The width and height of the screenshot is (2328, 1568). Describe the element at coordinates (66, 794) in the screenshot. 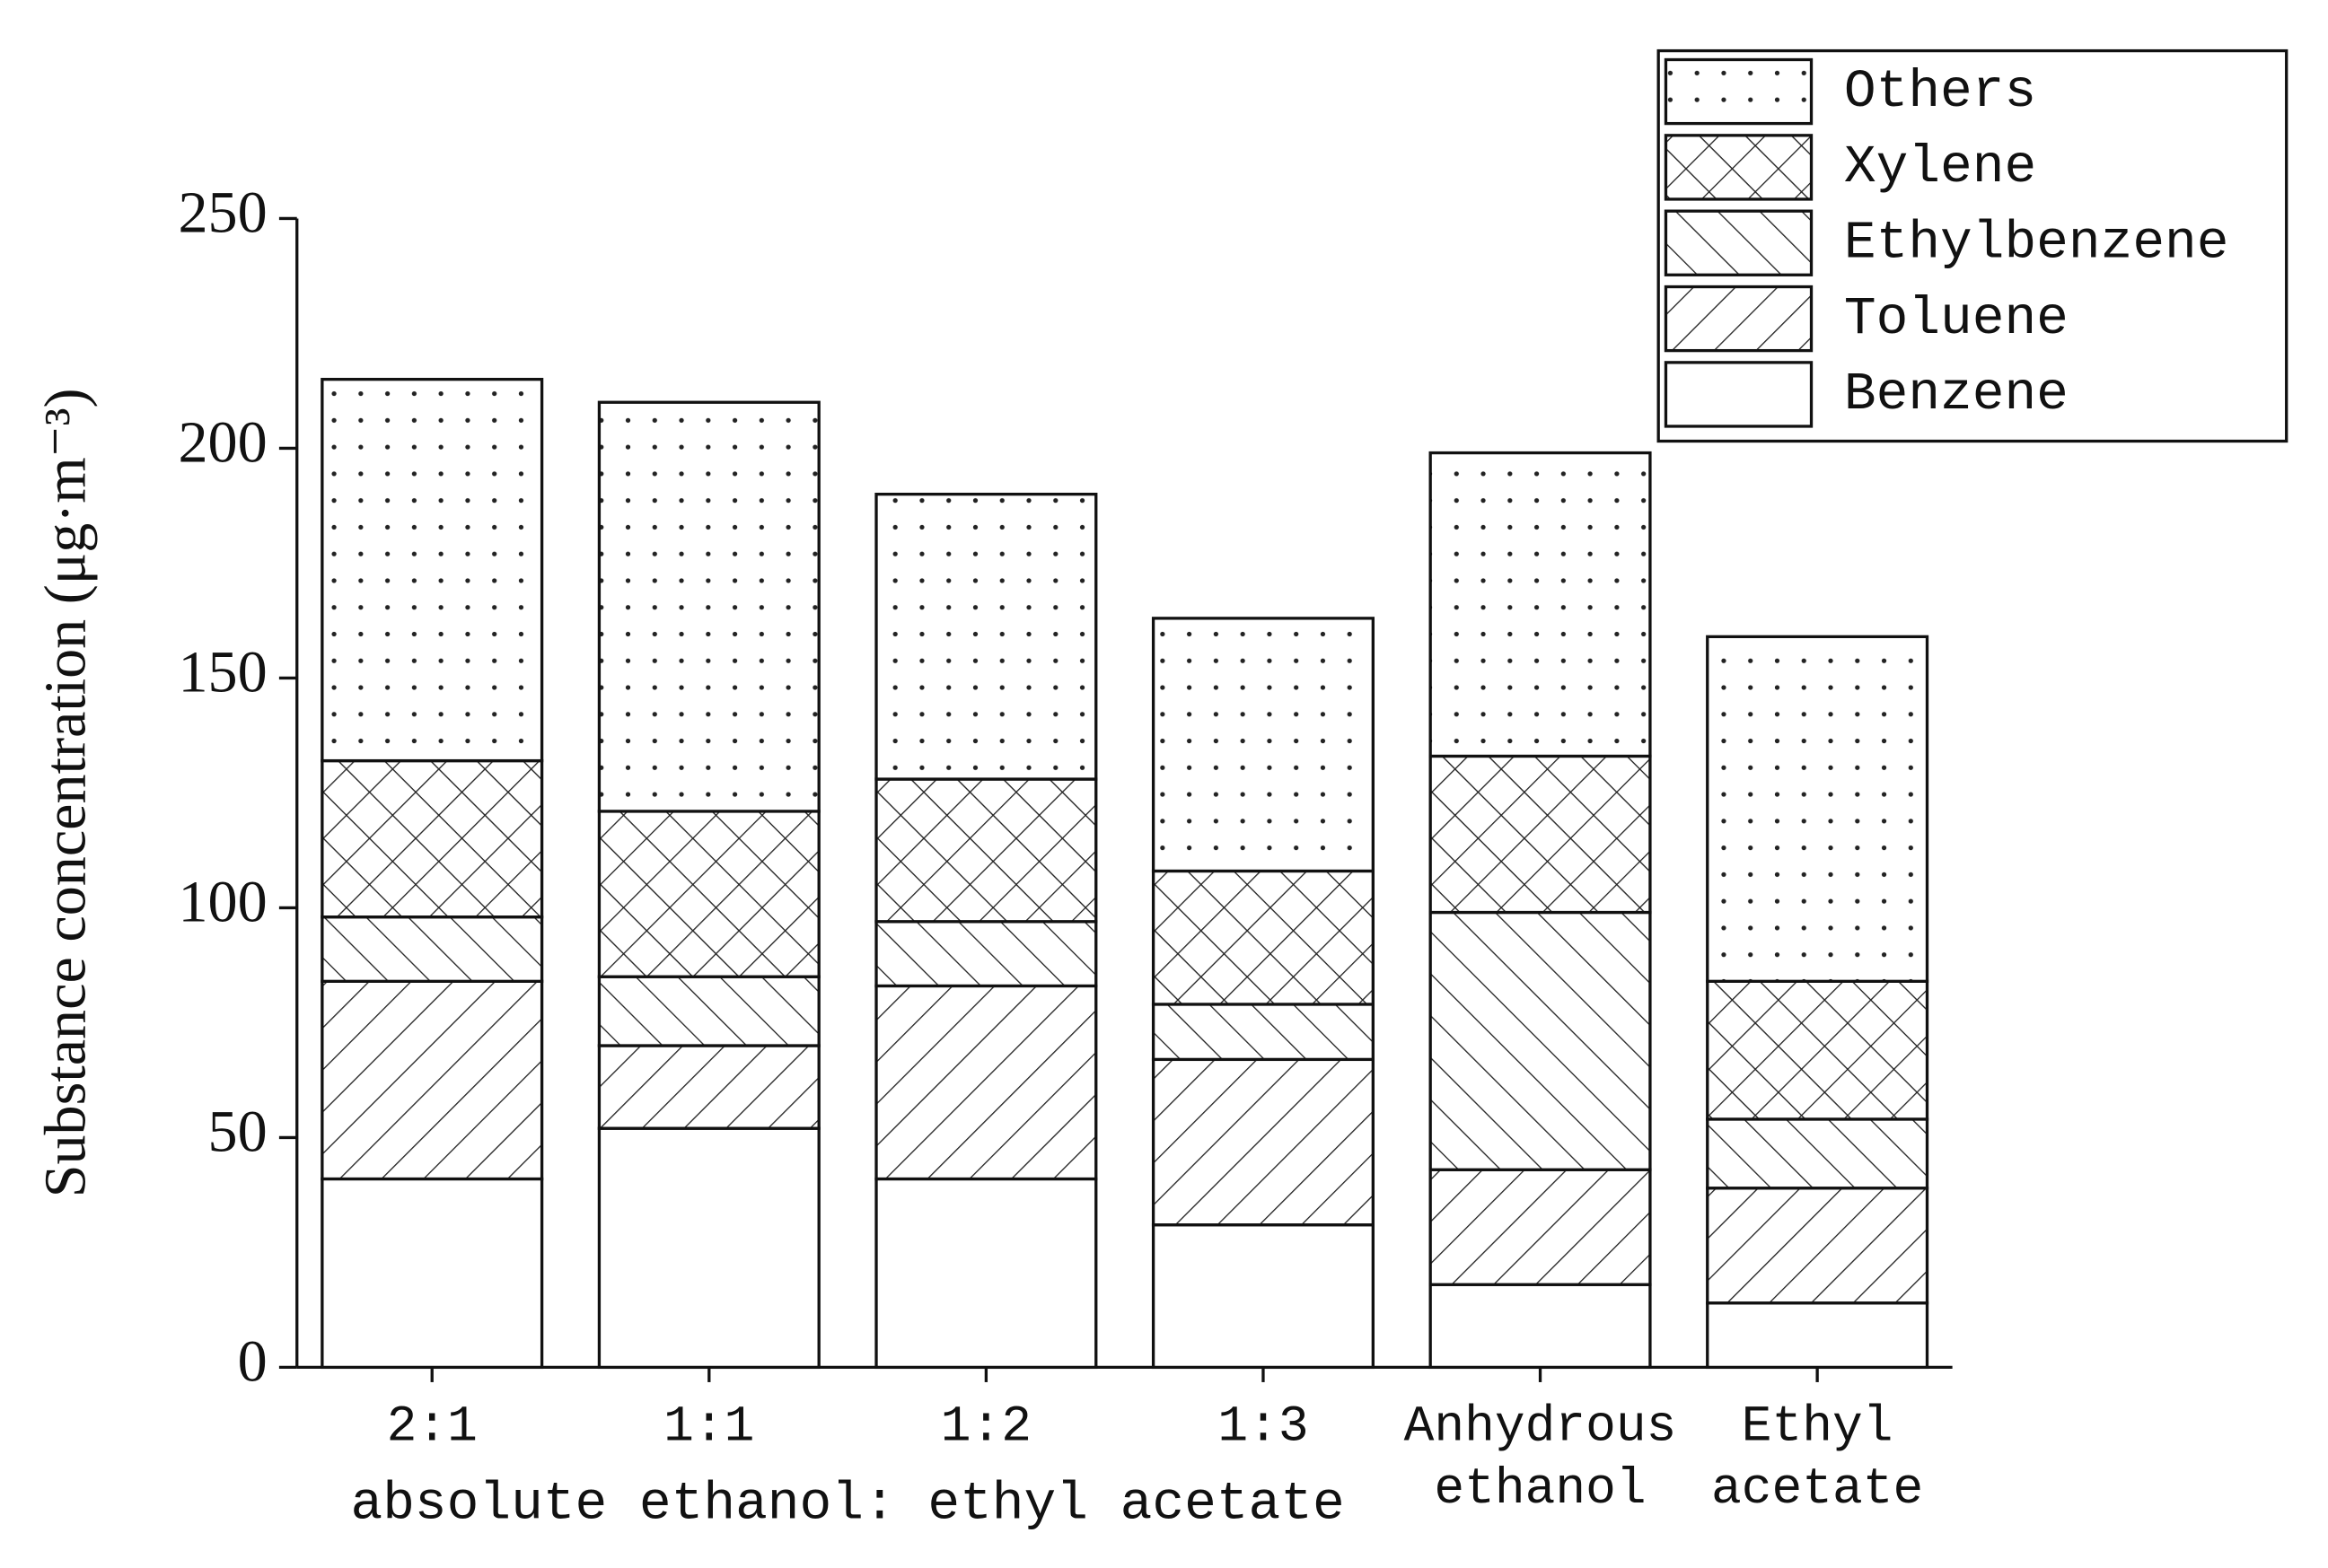

I see `y-axis-label: Substance concentration (μg·m⁻³)` at that location.